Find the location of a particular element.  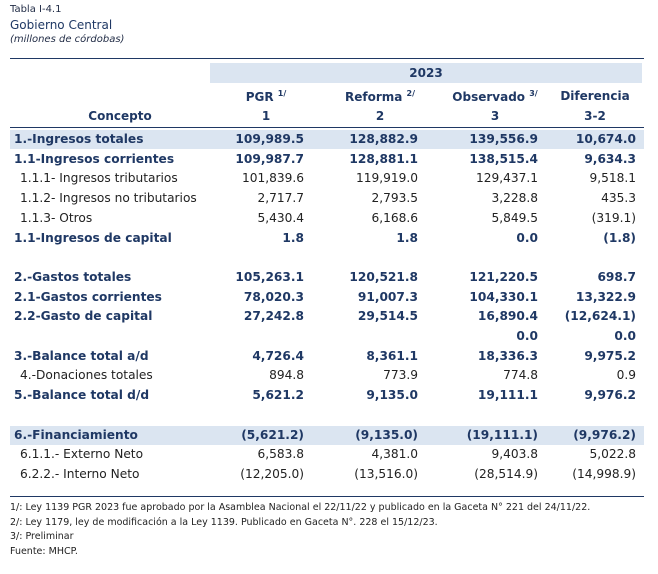

bottom-rule is located at coordinates (327, 496).